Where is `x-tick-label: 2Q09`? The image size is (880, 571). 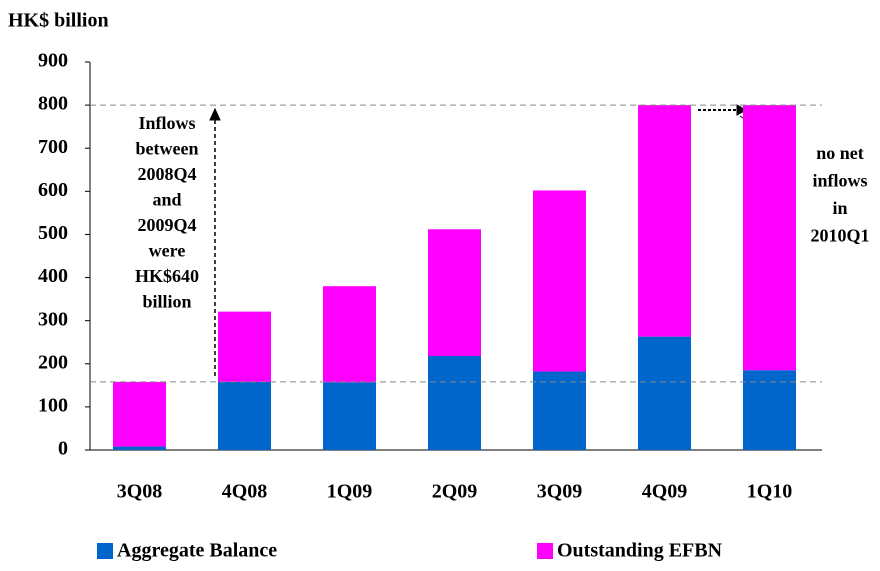 x-tick-label: 2Q09 is located at coordinates (455, 492).